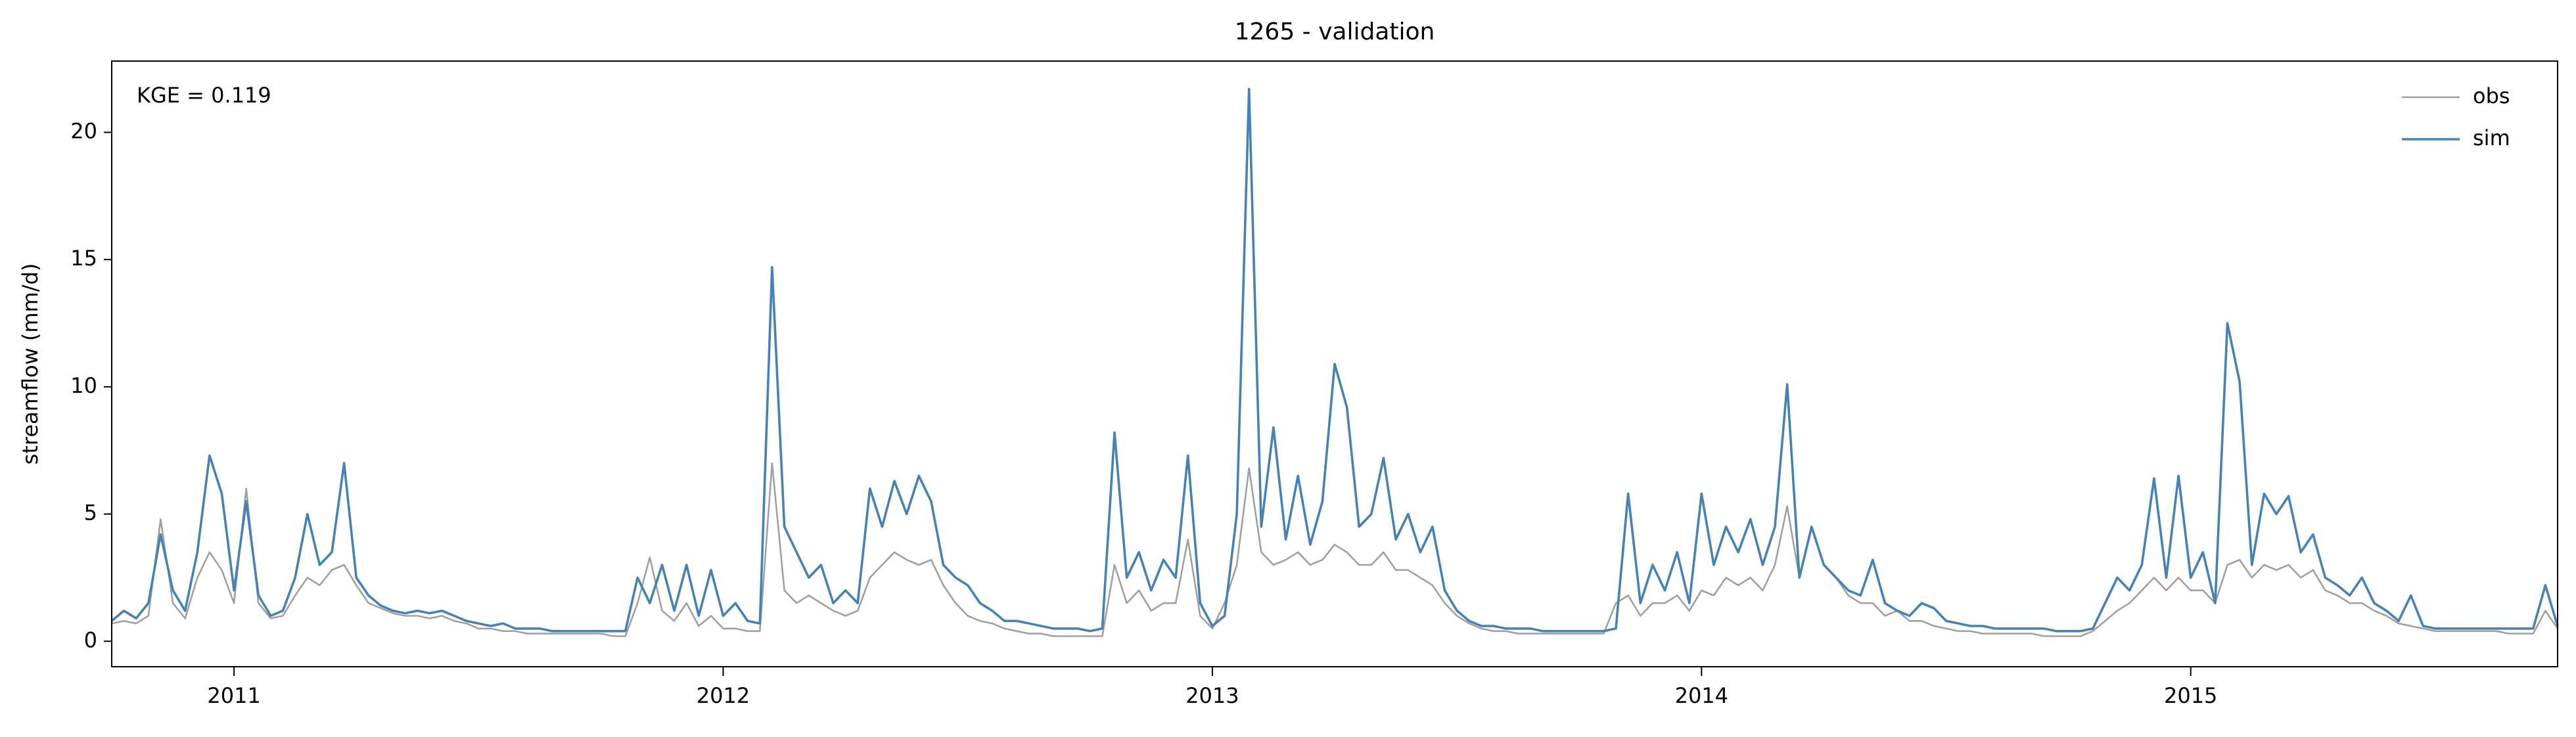 The width and height of the screenshot is (2576, 737). What do you see at coordinates (83, 130) in the screenshot?
I see `y-tick-label: 20` at bounding box center [83, 130].